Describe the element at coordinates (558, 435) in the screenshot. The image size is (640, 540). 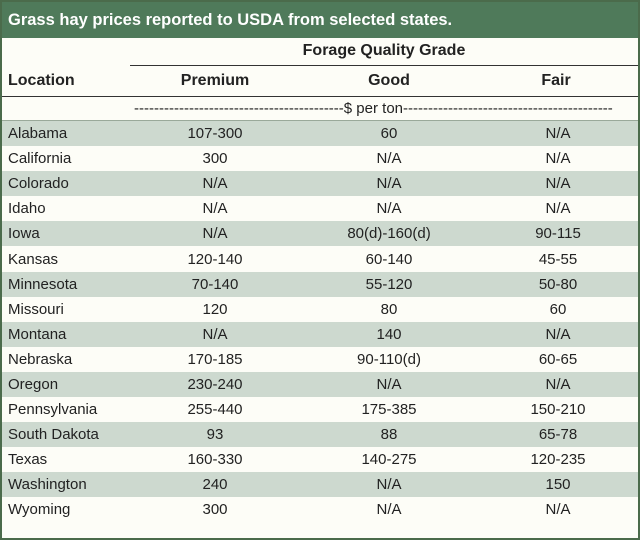
I see `fair-cell: 65-78` at that location.